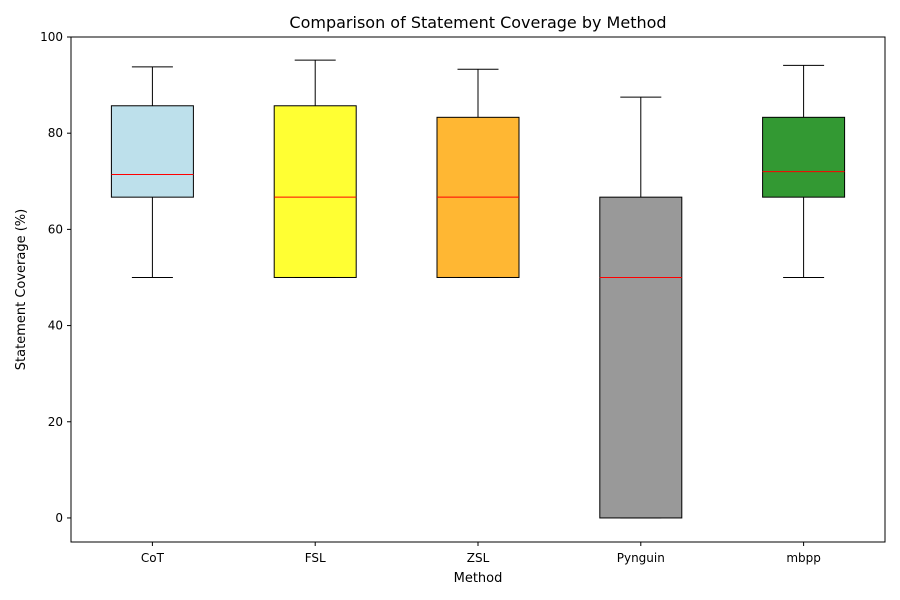  Describe the element at coordinates (55, 326) in the screenshot. I see `y-tick-label: 40` at that location.